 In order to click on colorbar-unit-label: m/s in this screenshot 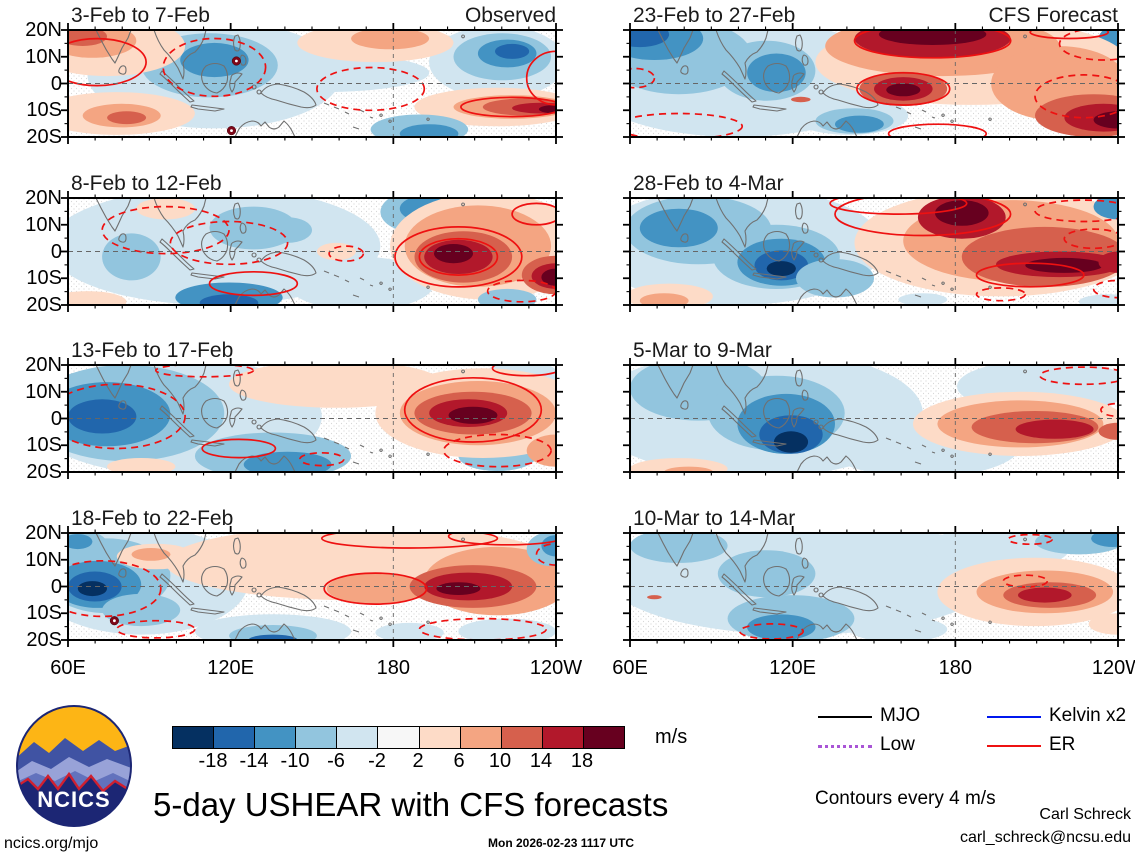, I will do `click(671, 737)`.